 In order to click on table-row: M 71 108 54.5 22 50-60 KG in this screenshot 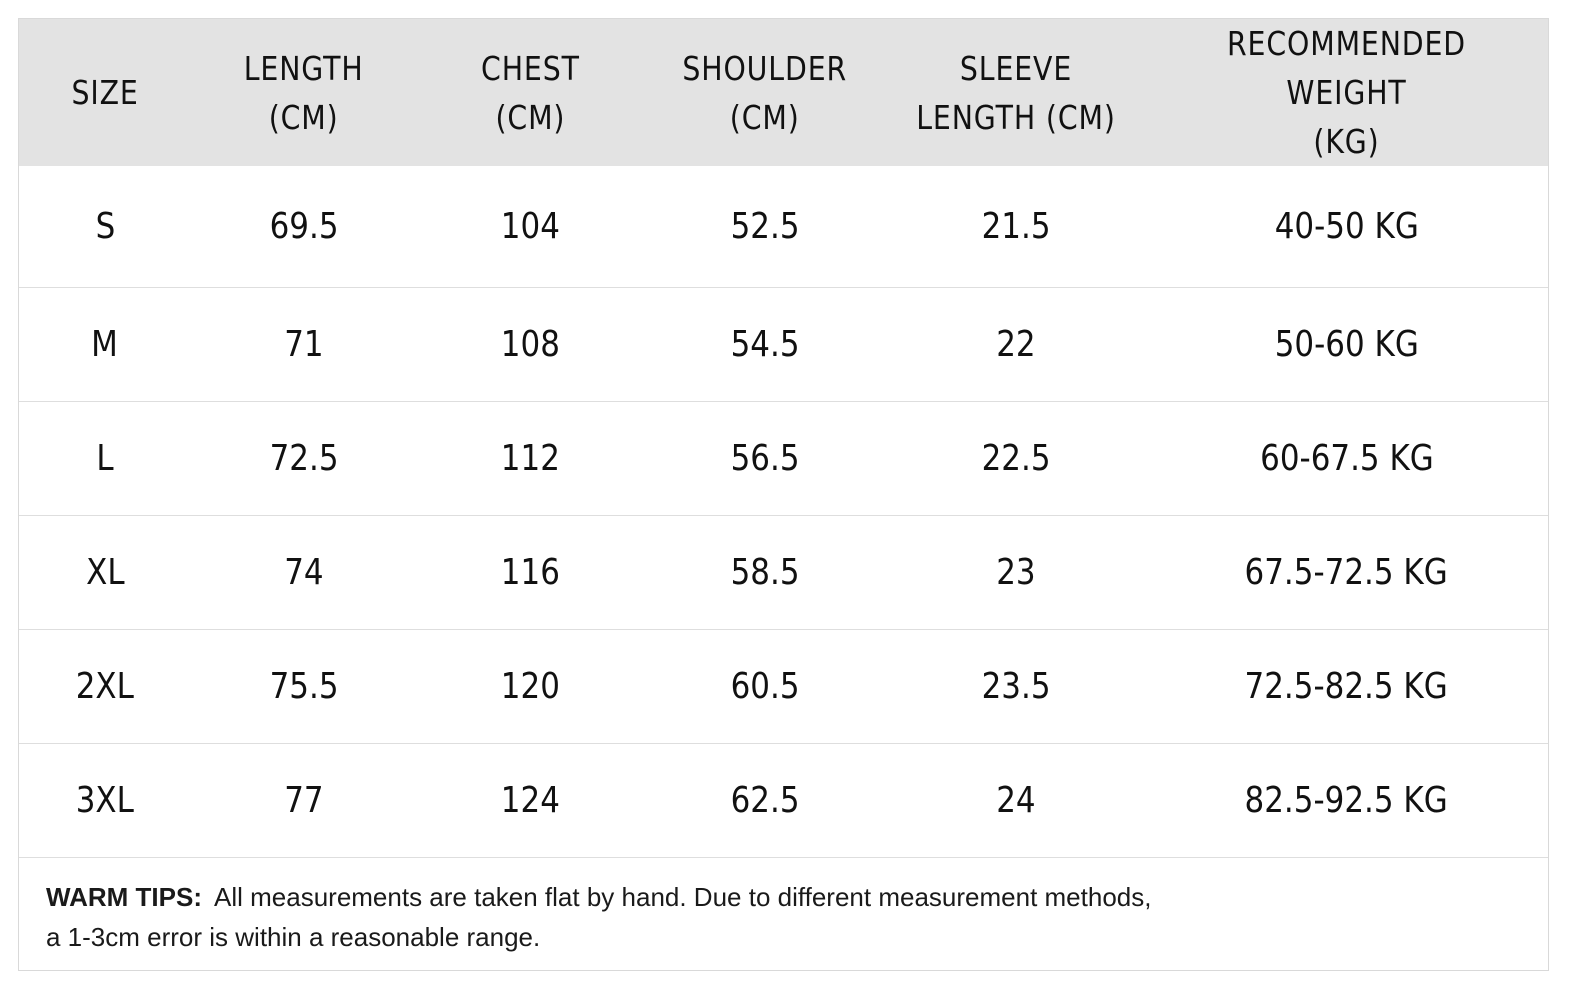, I will do `click(783, 344)`.